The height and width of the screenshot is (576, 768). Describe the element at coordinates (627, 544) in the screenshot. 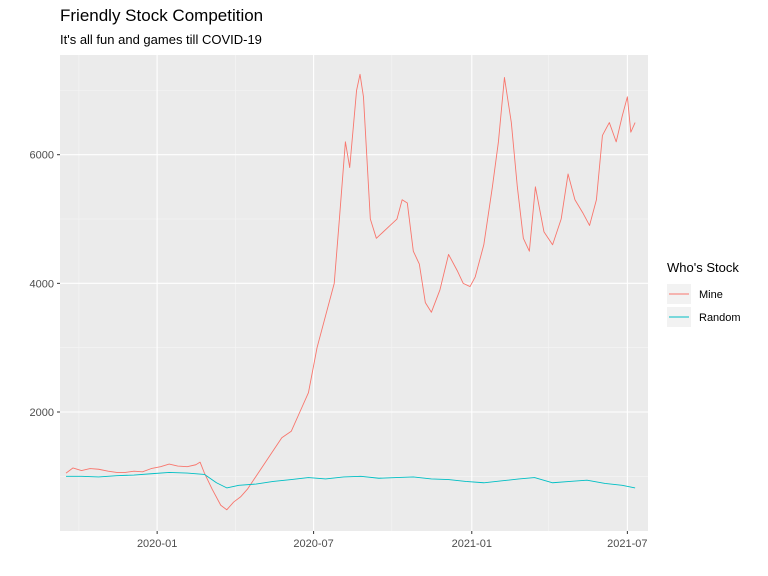

I see `x-tick-label: 2021-07` at that location.